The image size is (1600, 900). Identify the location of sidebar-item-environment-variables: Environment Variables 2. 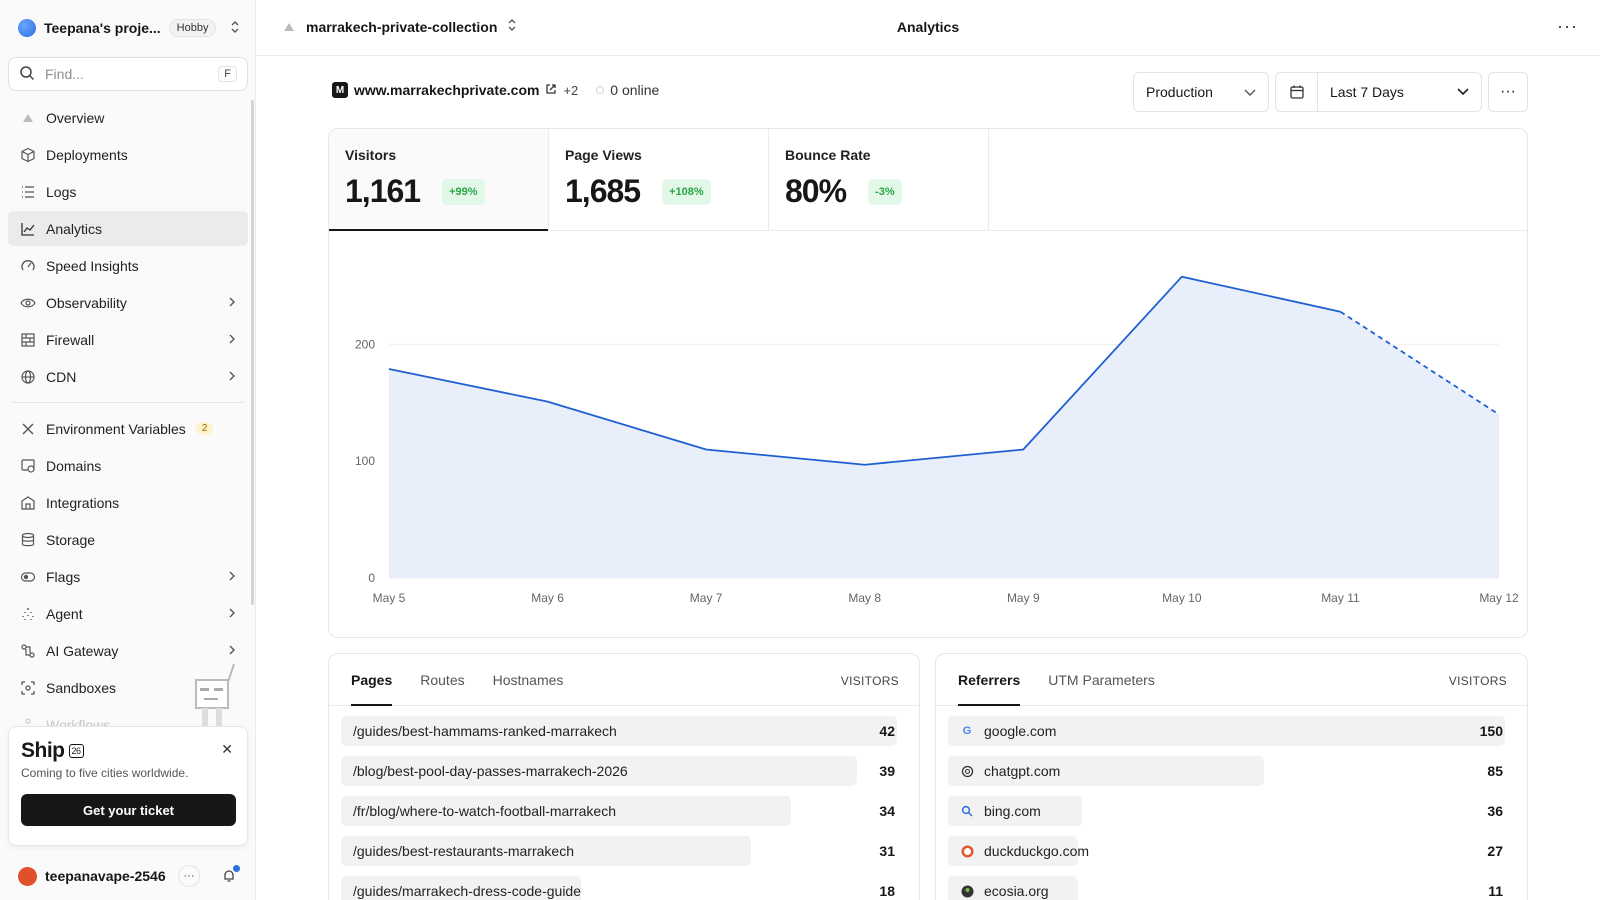
(128, 428).